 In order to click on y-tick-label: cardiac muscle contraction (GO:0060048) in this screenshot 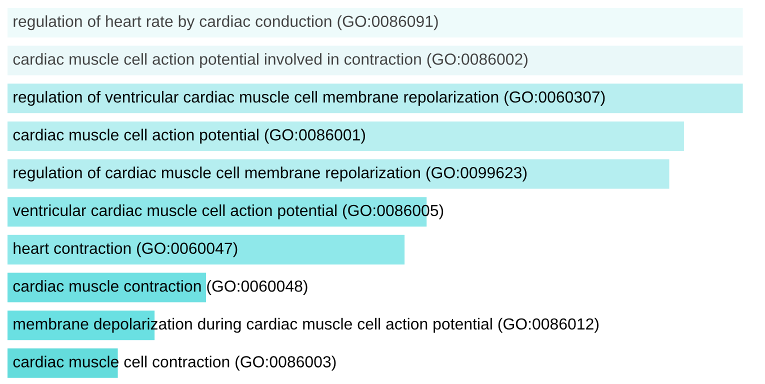, I will do `click(160, 287)`.